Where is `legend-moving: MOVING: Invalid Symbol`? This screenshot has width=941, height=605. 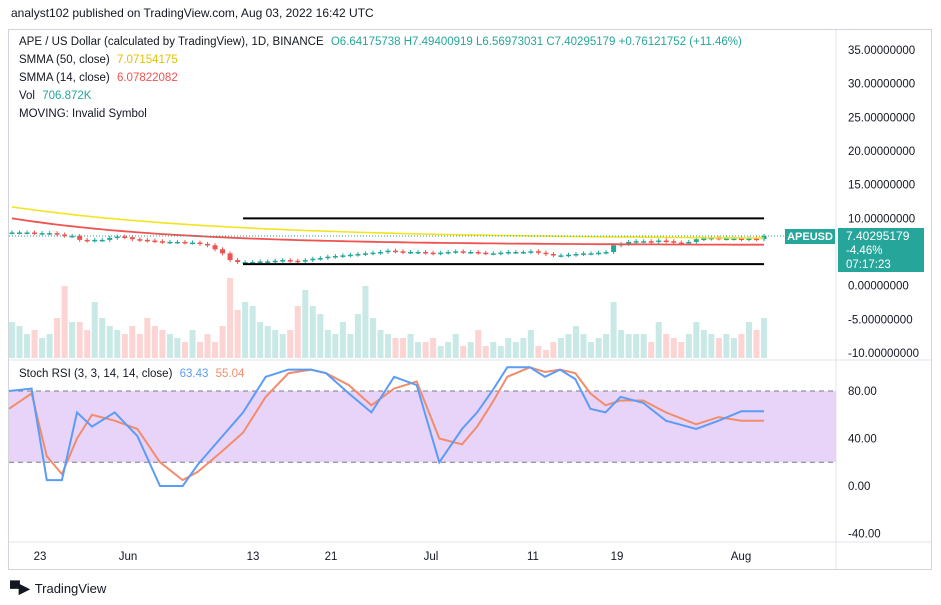 legend-moving: MOVING: Invalid Symbol is located at coordinates (83, 114).